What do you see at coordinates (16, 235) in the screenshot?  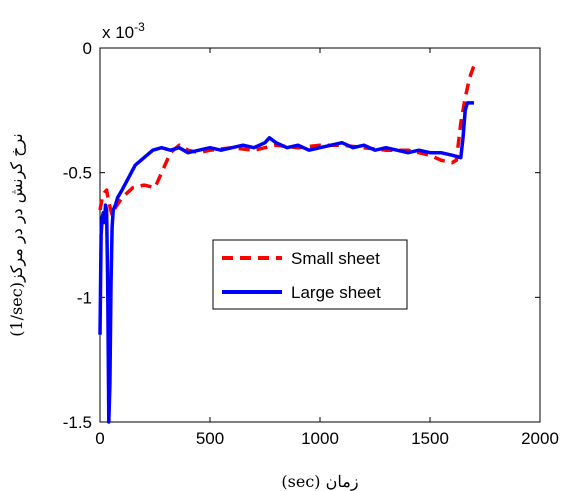 I see `y-axis-title: (1/sec)نرخ کرنش در در مرکز` at bounding box center [16, 235].